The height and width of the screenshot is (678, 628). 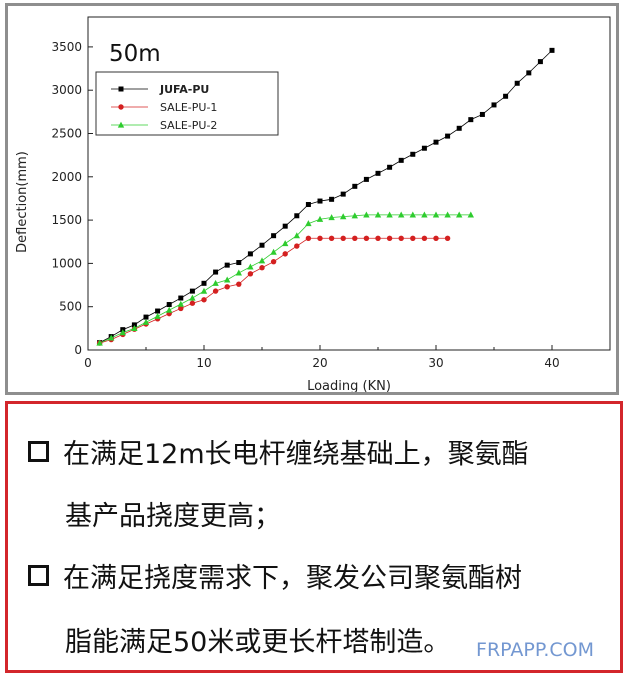 What do you see at coordinates (347, 357) in the screenshot?
I see `x-axis: 0 10 20 30 40` at bounding box center [347, 357].